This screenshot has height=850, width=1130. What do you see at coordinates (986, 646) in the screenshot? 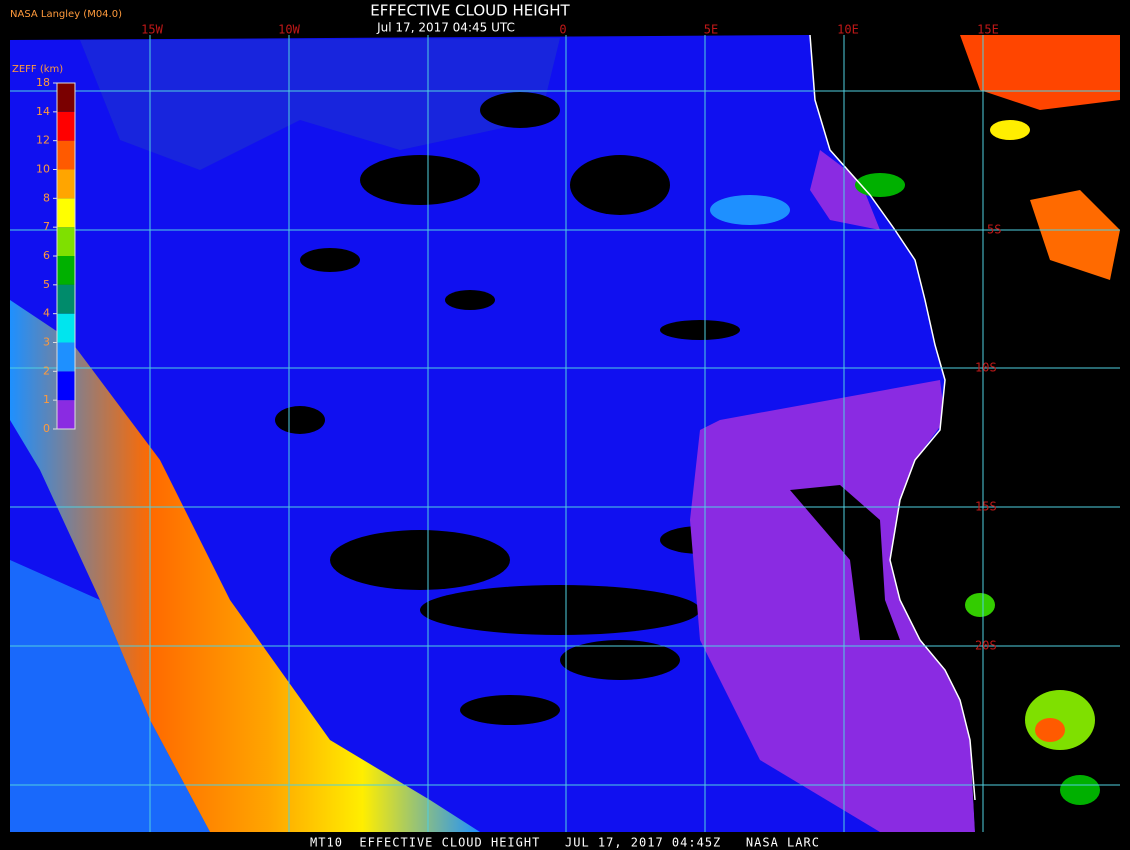
I see `latitude-label: 20S` at bounding box center [986, 646].